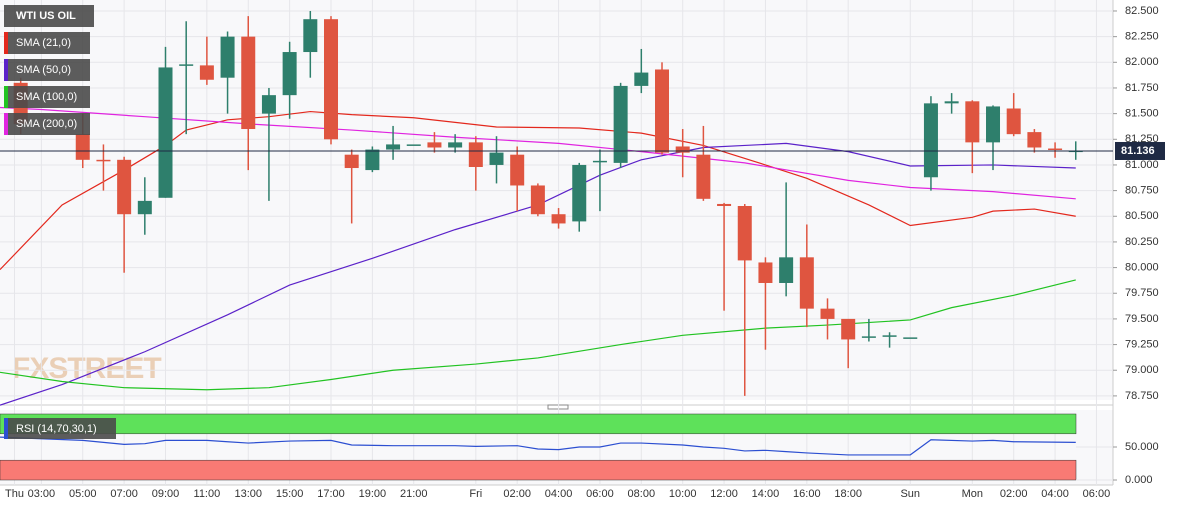  Describe the element at coordinates (766, 494) in the screenshot. I see `x-tick-label: 14:00` at that location.